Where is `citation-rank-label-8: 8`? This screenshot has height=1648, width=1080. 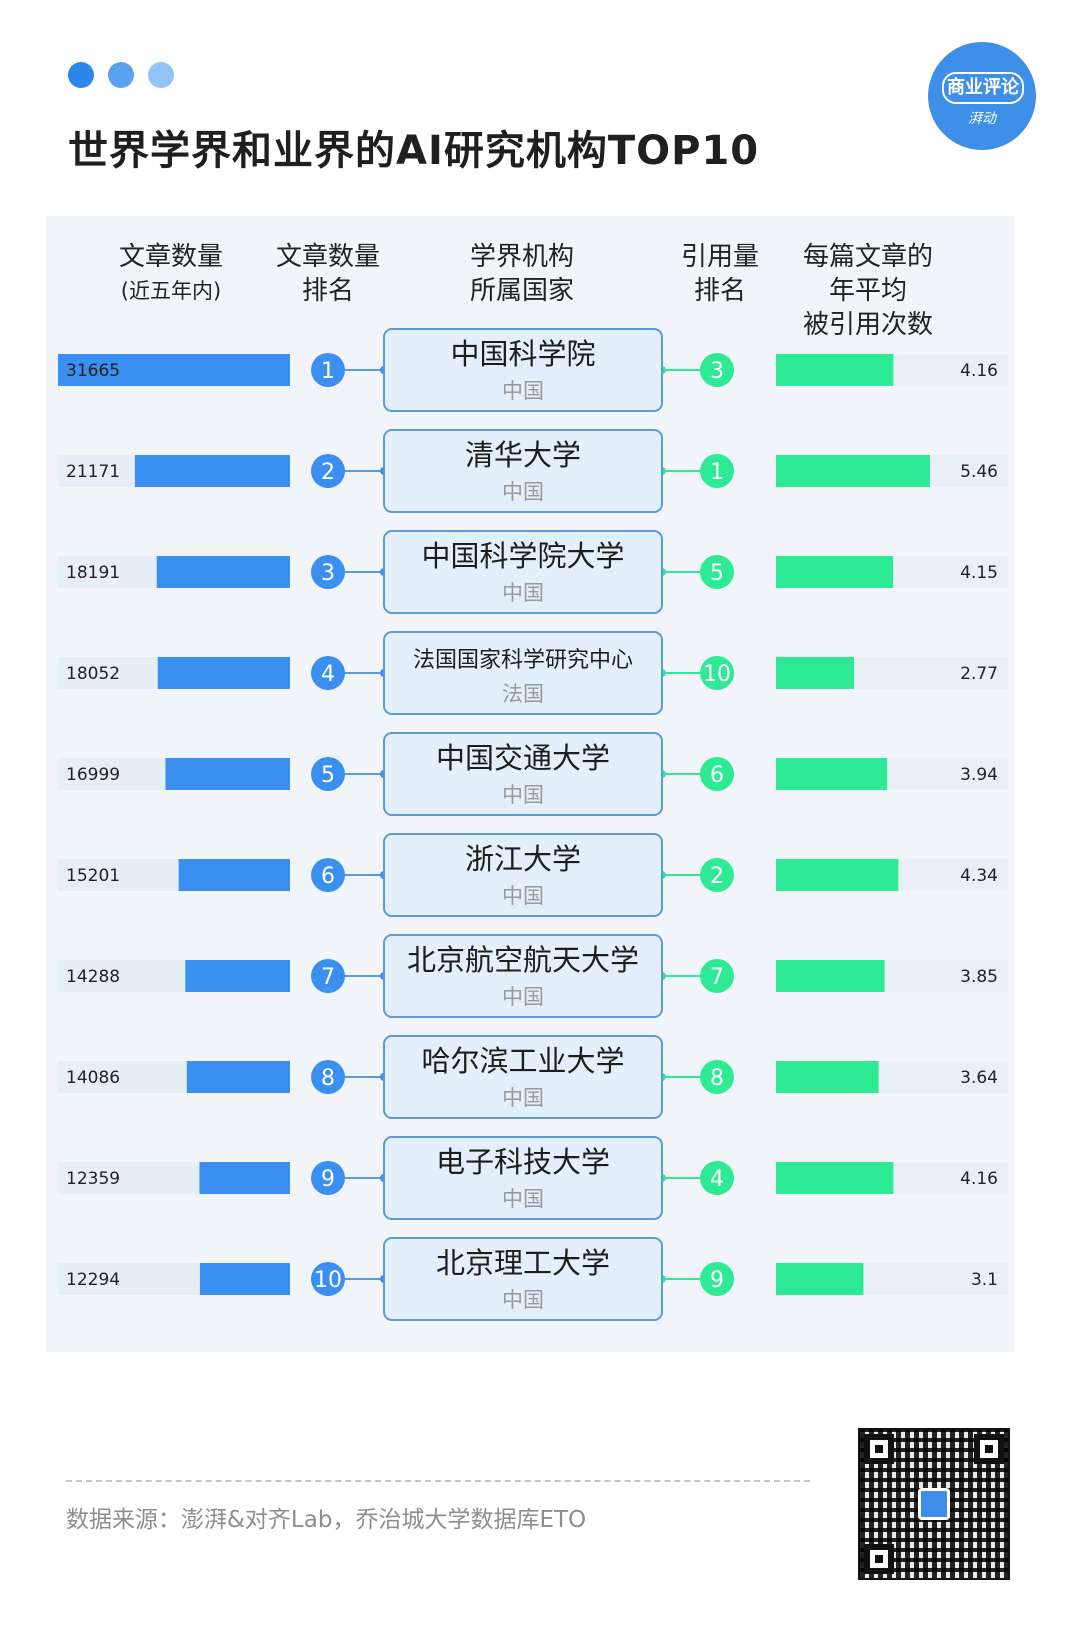 citation-rank-label-8: 8 is located at coordinates (717, 1078).